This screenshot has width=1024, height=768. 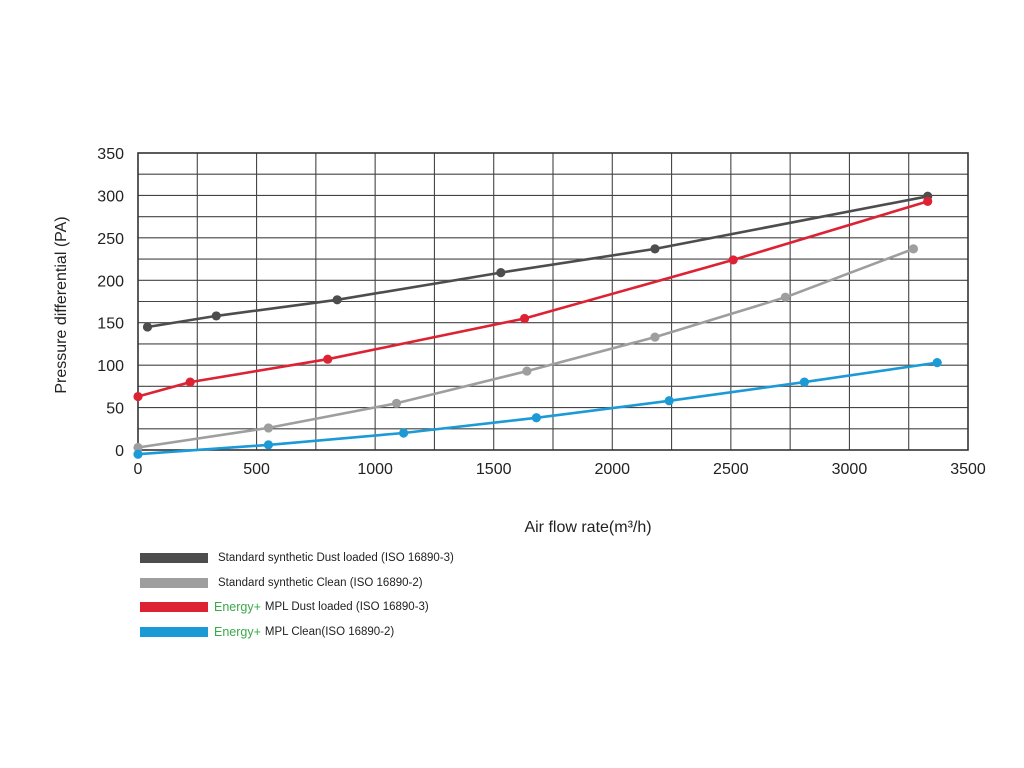 I want to click on x-axis-title: Air flow rate(m³/h), so click(x=587, y=527).